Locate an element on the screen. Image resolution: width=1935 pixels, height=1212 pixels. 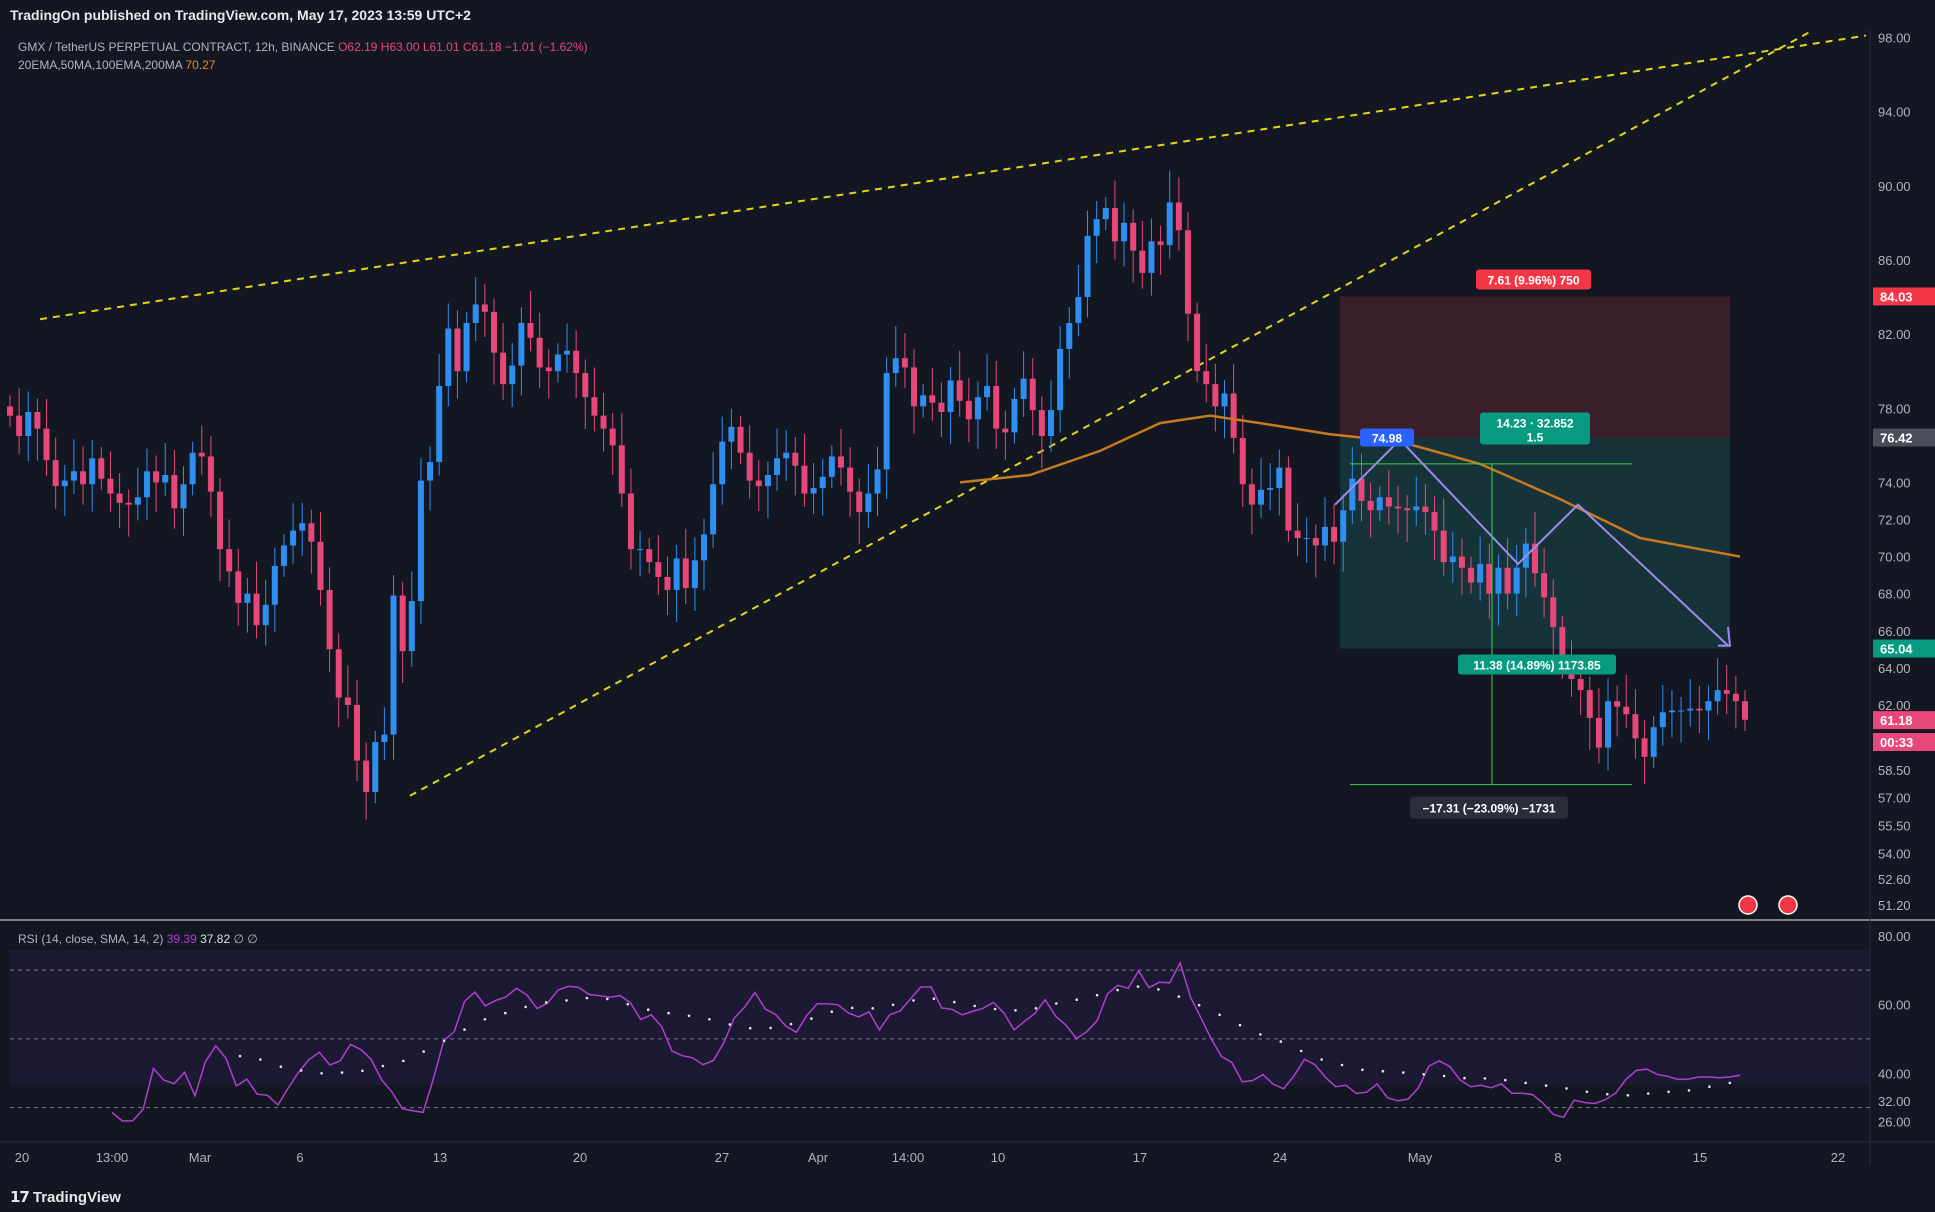
tradingview-logo: 17 TradingView is located at coordinates (65, 1197).